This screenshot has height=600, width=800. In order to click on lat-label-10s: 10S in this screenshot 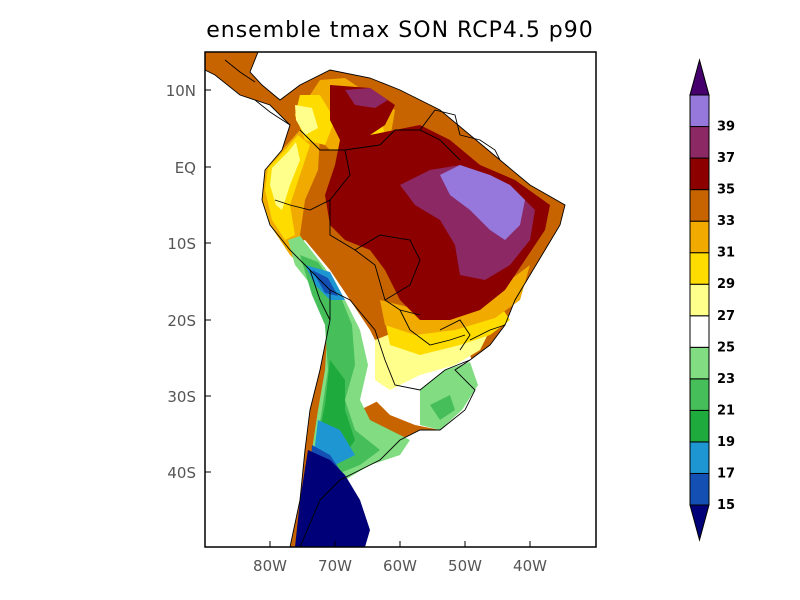, I will do `click(181, 244)`.